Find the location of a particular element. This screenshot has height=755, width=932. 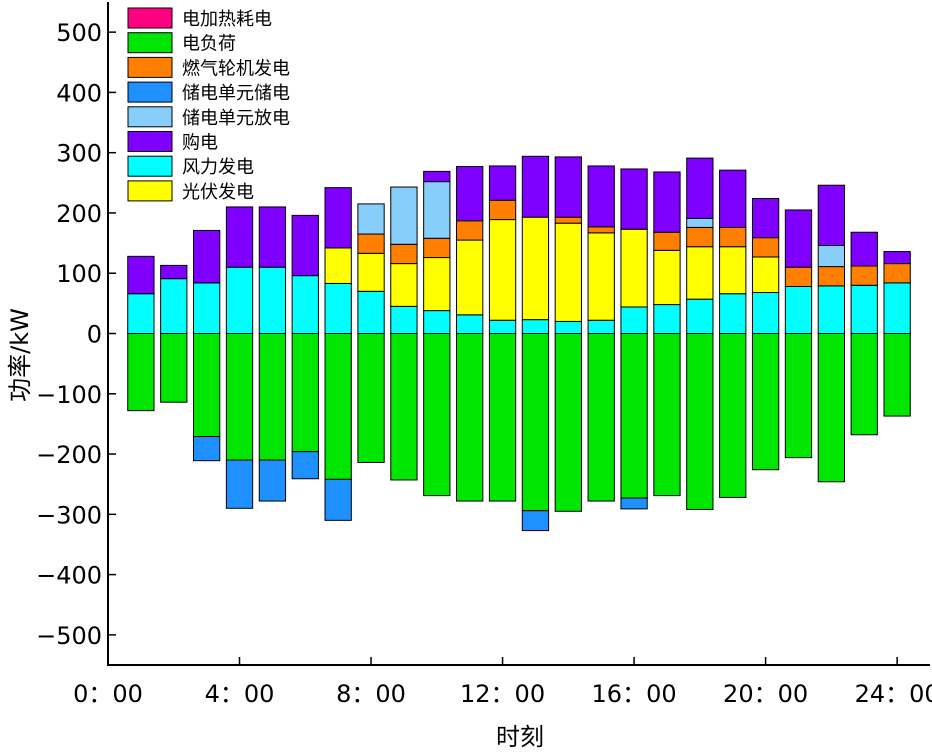

bar-segment-h17-s6 is located at coordinates (667, 319).